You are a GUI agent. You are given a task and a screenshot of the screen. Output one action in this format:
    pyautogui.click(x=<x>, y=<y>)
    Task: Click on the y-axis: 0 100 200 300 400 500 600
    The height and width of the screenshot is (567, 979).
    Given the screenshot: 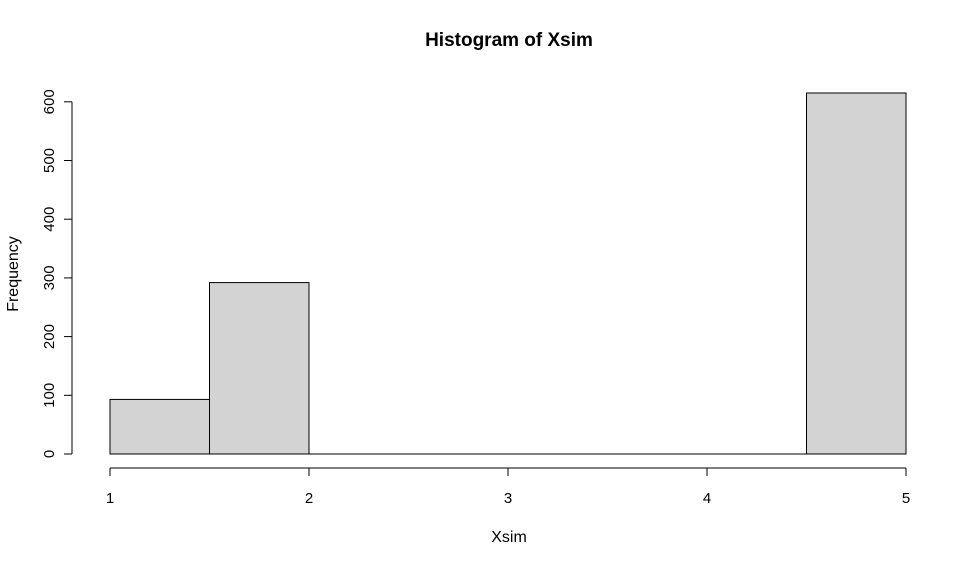 What is the action you would take?
    pyautogui.click(x=57, y=273)
    